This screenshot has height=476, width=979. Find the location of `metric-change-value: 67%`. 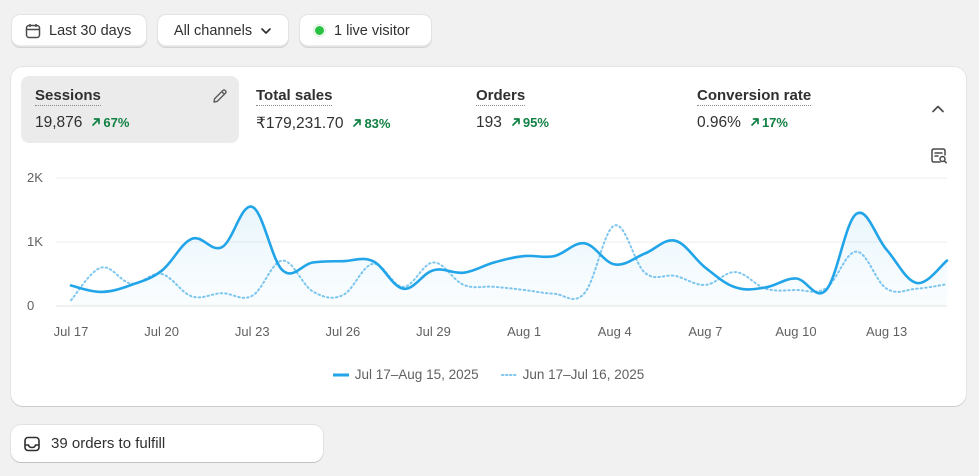

metric-change-value: 67% is located at coordinates (116, 122).